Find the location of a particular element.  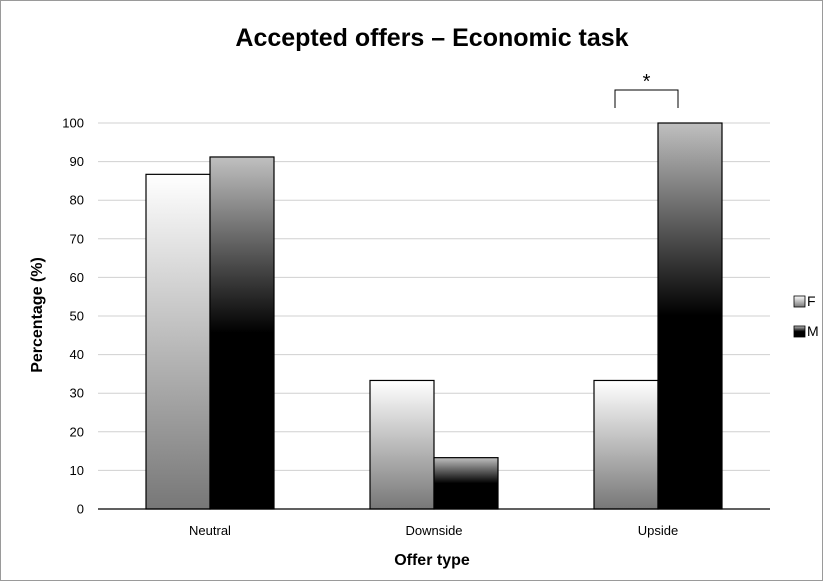

bar-f-upside is located at coordinates (626, 444).